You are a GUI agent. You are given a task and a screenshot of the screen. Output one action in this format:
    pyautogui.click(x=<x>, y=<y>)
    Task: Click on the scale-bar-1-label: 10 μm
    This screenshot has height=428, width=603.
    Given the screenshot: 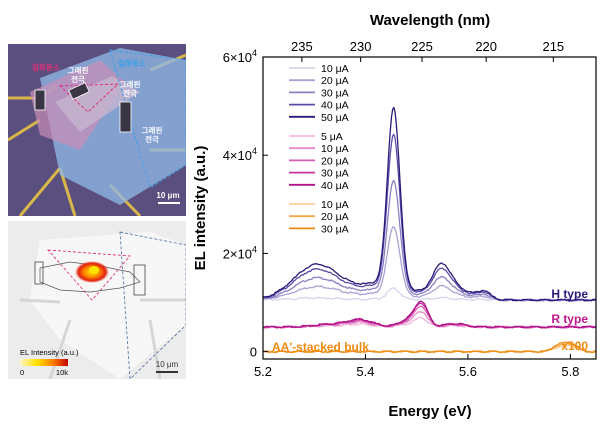 What is the action you would take?
    pyautogui.click(x=167, y=195)
    